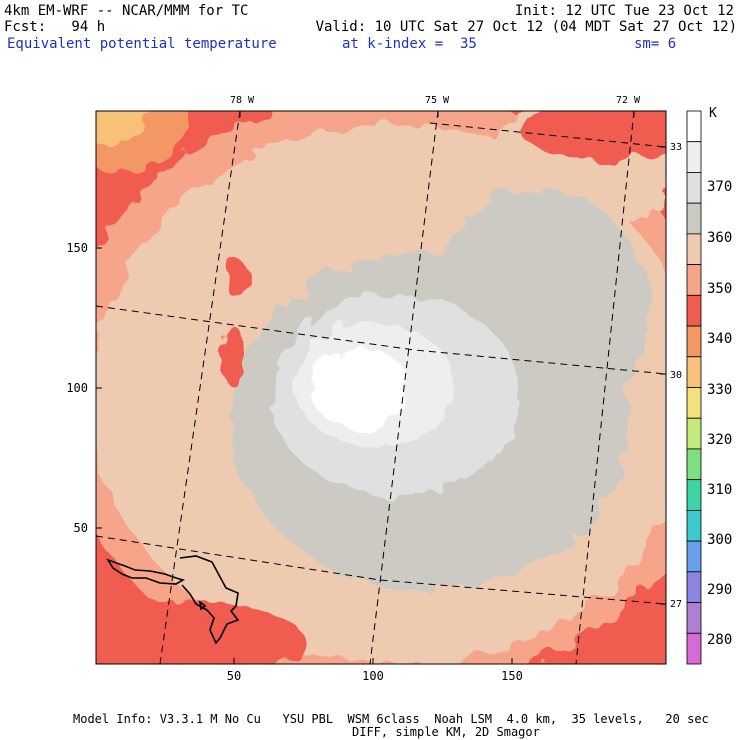 This screenshot has width=740, height=740. I want to click on colorbar-level-label: 370, so click(719, 187).